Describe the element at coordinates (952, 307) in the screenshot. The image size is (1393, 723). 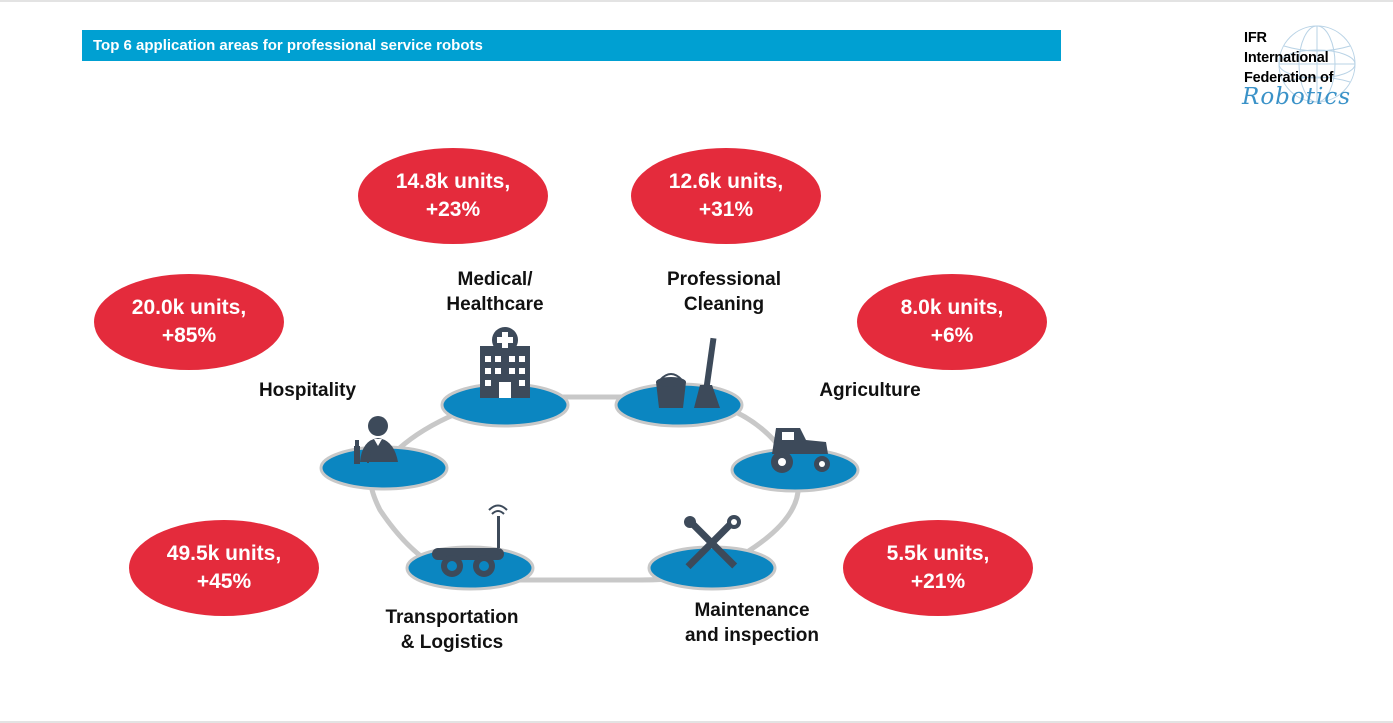
I see `metric-agriculture-units: 8.0k units,` at that location.